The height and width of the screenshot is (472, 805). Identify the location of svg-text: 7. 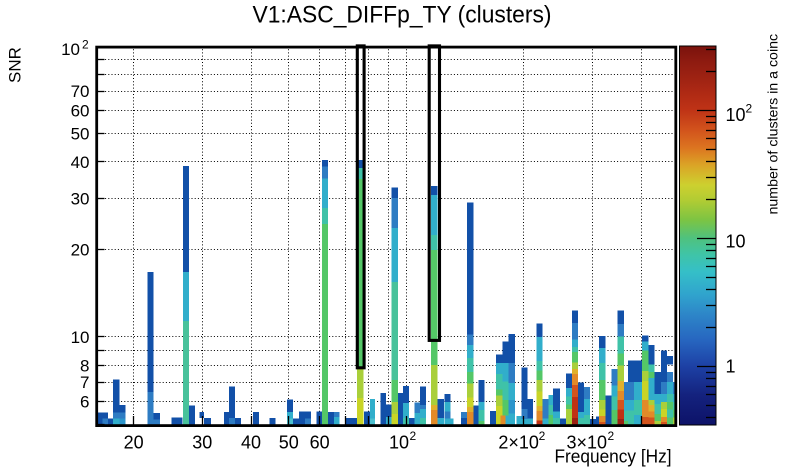
(84, 382).